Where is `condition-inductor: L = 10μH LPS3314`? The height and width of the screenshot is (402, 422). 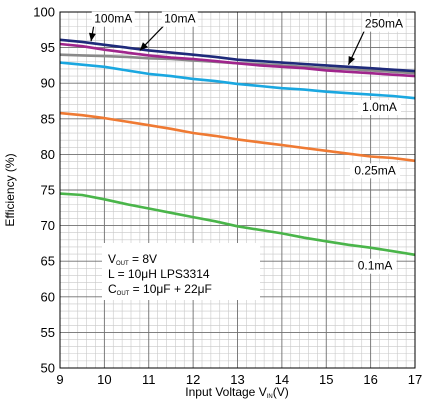 condition-inductor: L = 10μH LPS3314 is located at coordinates (159, 274).